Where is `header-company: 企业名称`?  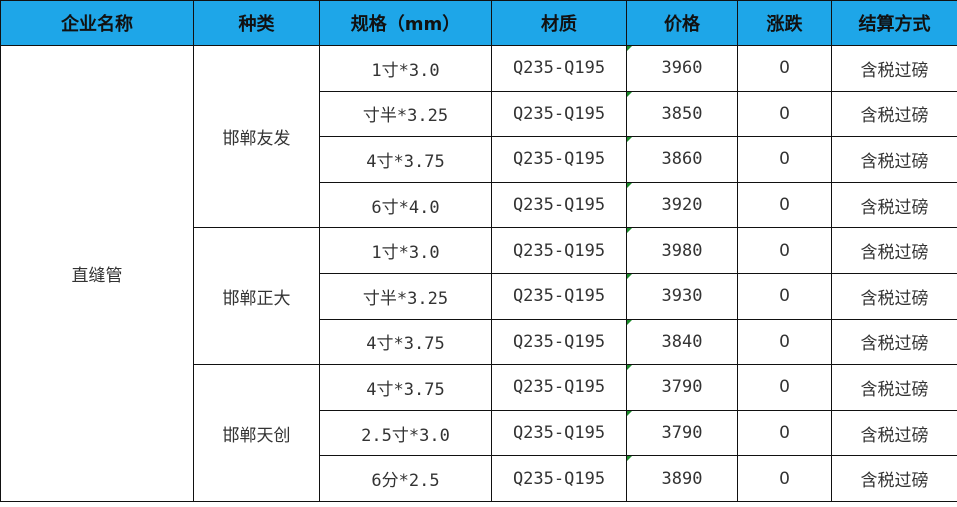 header-company: 企业名称 is located at coordinates (97, 23).